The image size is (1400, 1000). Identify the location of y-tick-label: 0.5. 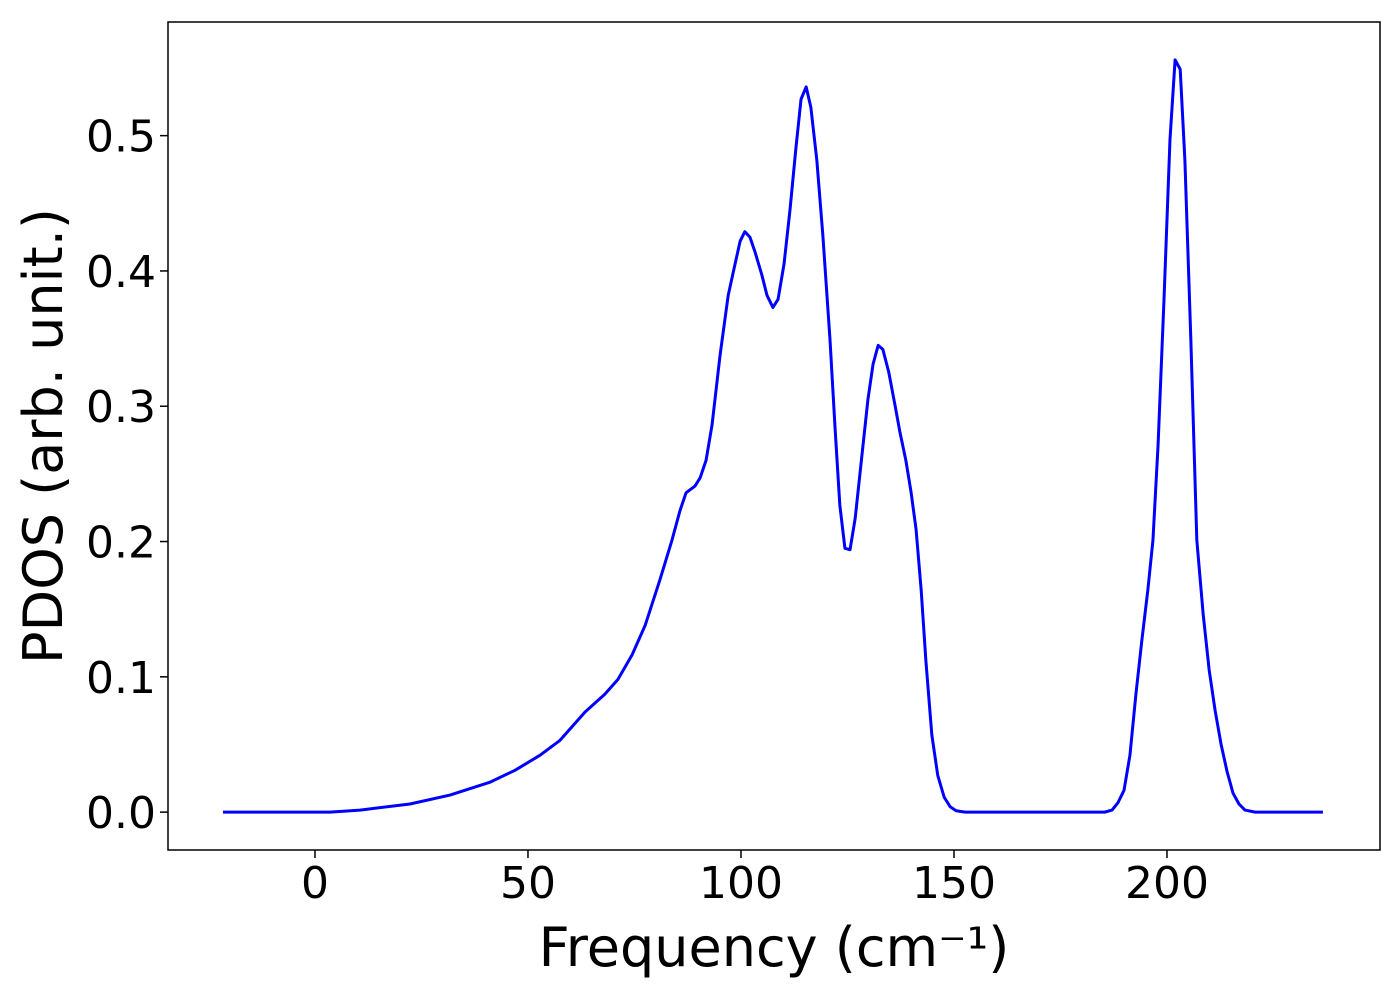
(121, 137).